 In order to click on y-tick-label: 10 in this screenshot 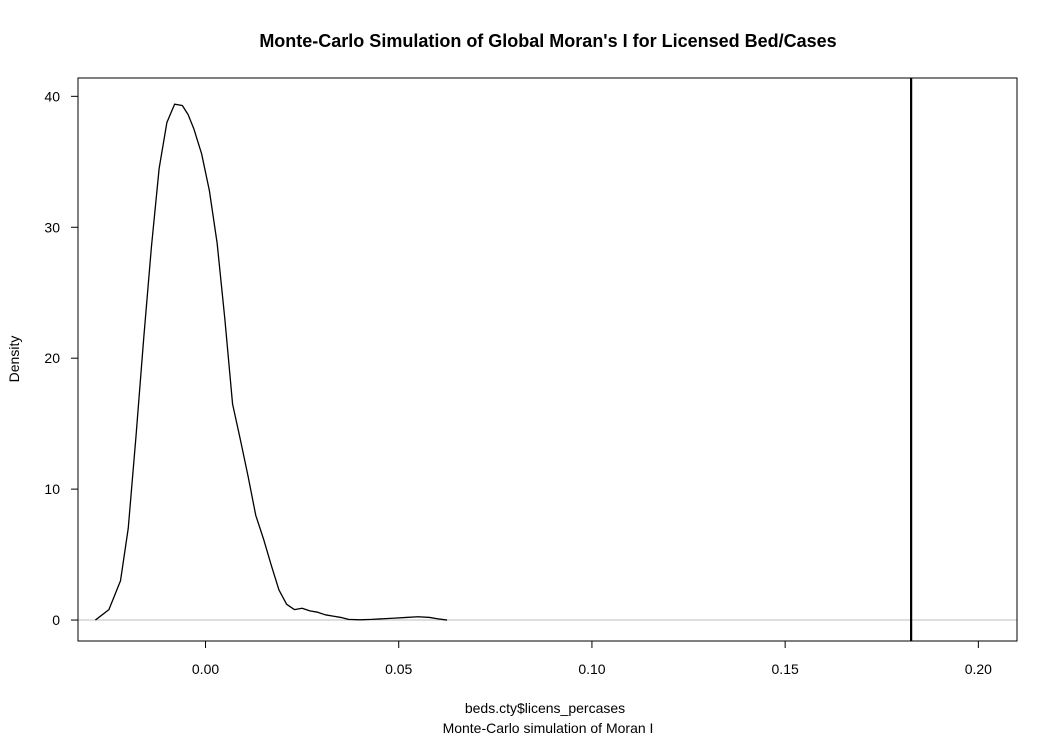, I will do `click(52, 489)`.